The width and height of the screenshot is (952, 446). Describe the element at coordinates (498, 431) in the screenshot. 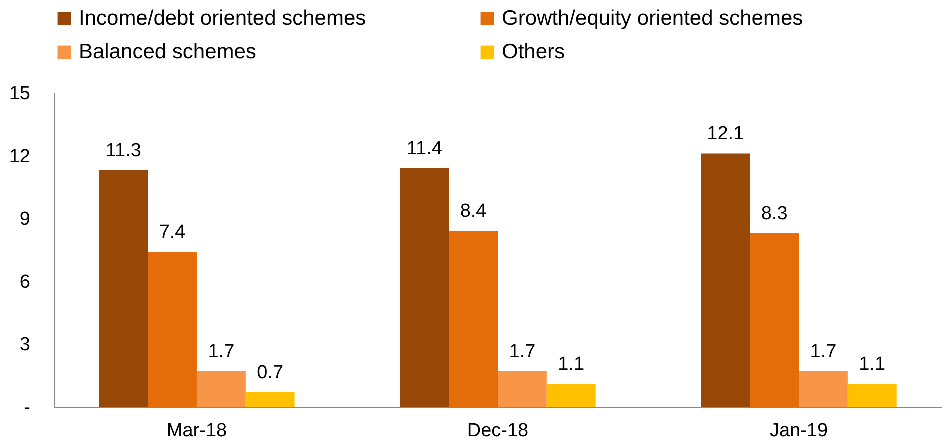

I see `x-tick-label: Dec-18` at that location.